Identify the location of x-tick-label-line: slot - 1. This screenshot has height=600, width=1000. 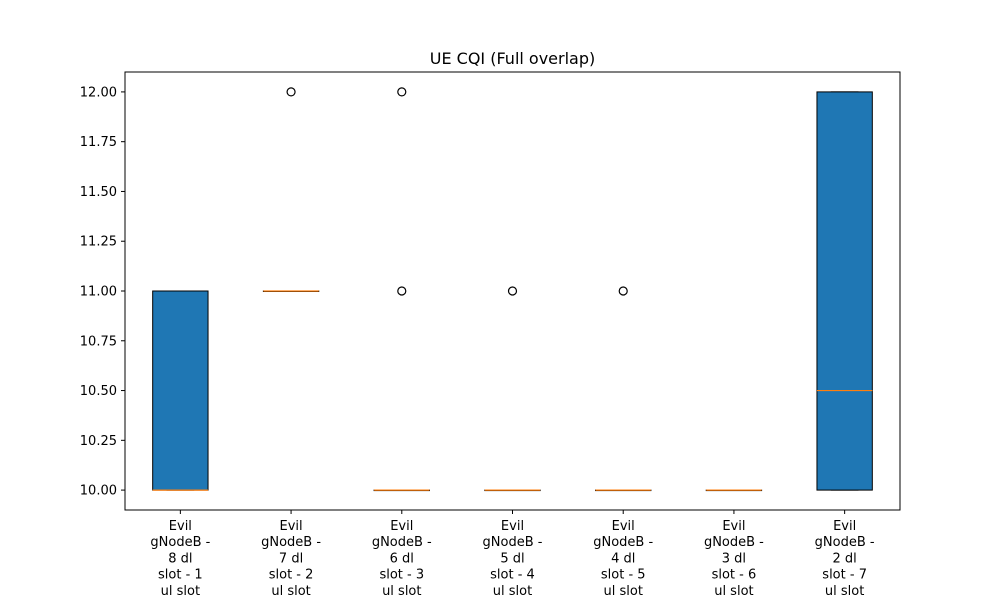
(180, 575).